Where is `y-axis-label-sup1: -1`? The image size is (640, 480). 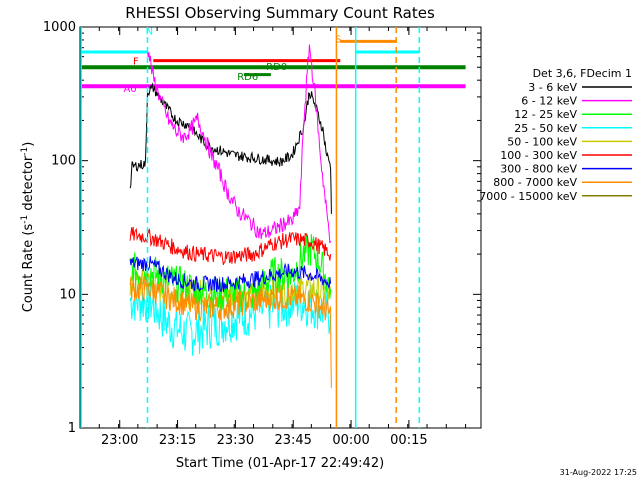 y-axis-label-sup1: -1 is located at coordinates (25, 219).